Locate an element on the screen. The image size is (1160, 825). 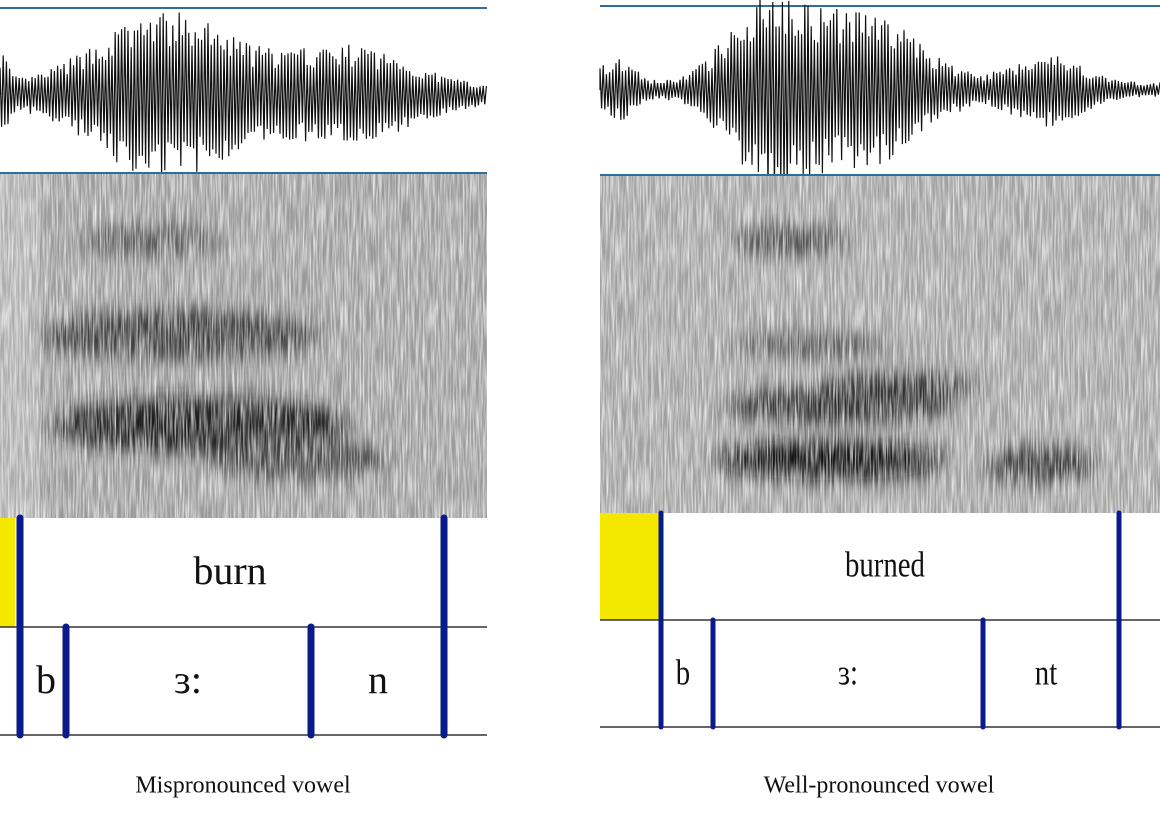
phone-label: n is located at coordinates (378, 679).